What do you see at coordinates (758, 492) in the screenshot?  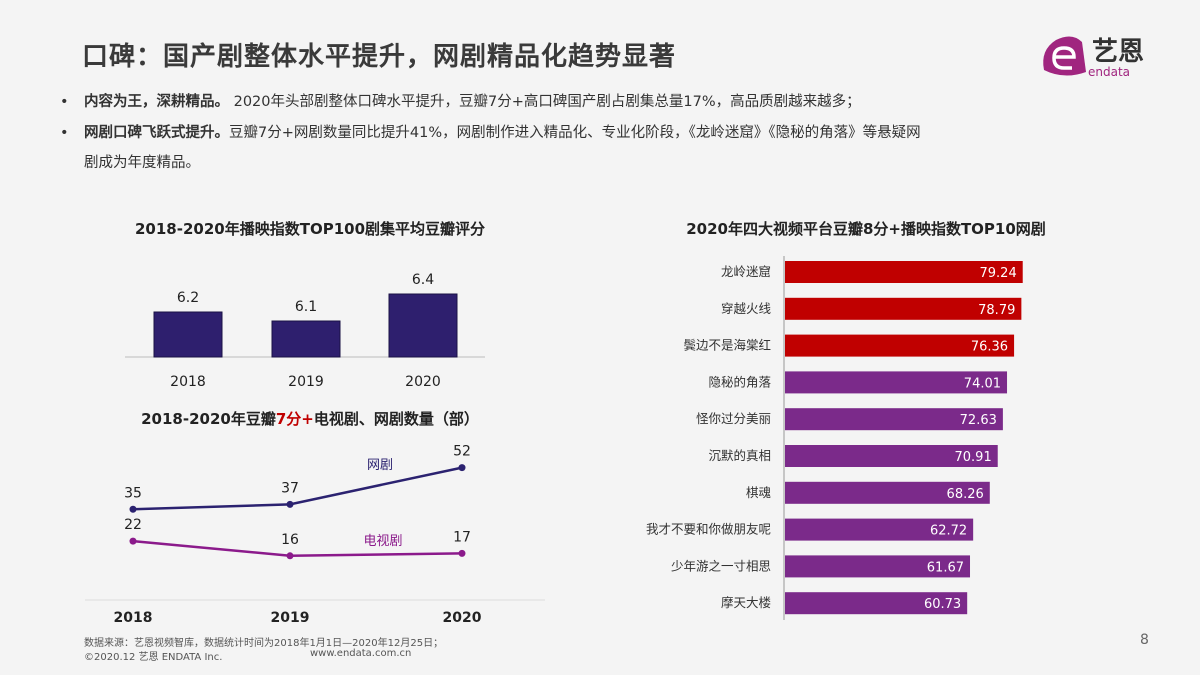 I see `category-label: 棋魂` at bounding box center [758, 492].